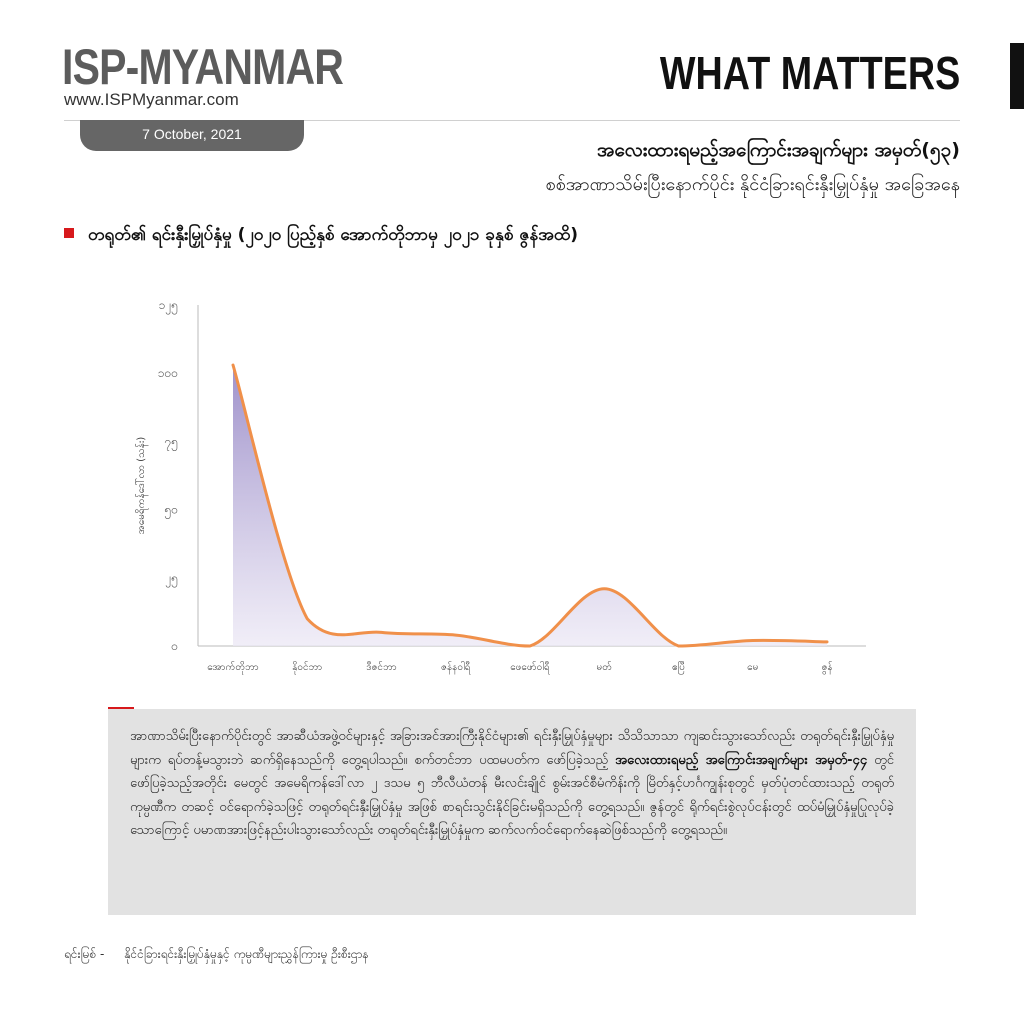 The width and height of the screenshot is (1024, 1024). Describe the element at coordinates (172, 442) in the screenshot. I see `y-tick-label: ၇၅` at that location.